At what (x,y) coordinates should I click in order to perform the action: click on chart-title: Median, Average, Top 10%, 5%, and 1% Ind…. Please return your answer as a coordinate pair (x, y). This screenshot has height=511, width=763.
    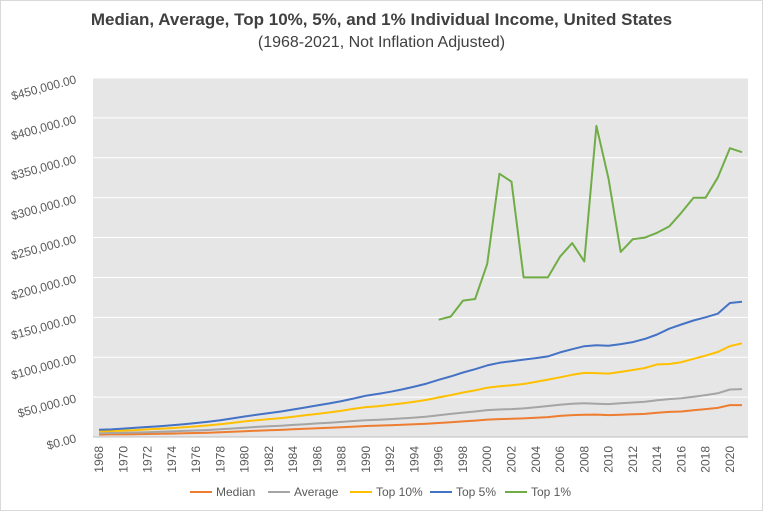
    Looking at the image, I should click on (381, 19).